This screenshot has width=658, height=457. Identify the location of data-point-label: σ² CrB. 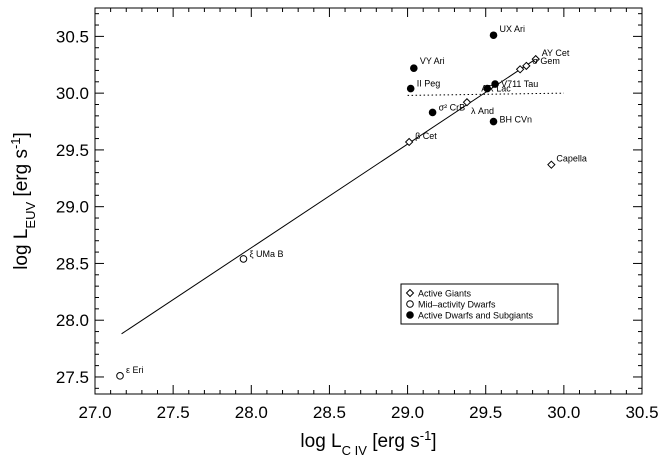
(452, 107).